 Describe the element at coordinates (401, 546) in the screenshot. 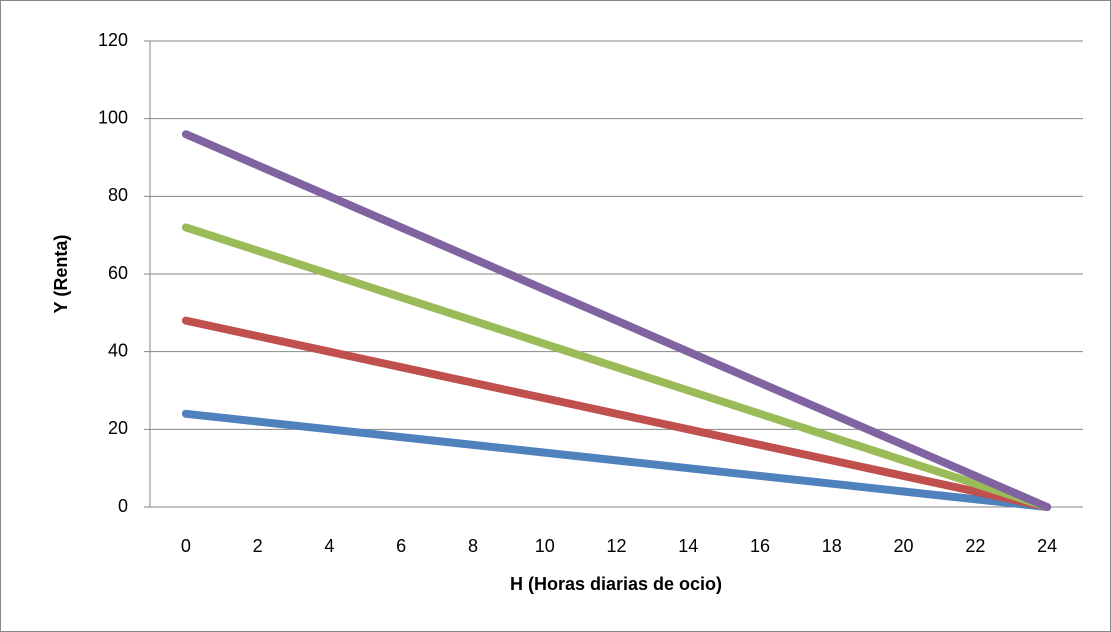

I see `x-tick-label: 6` at that location.